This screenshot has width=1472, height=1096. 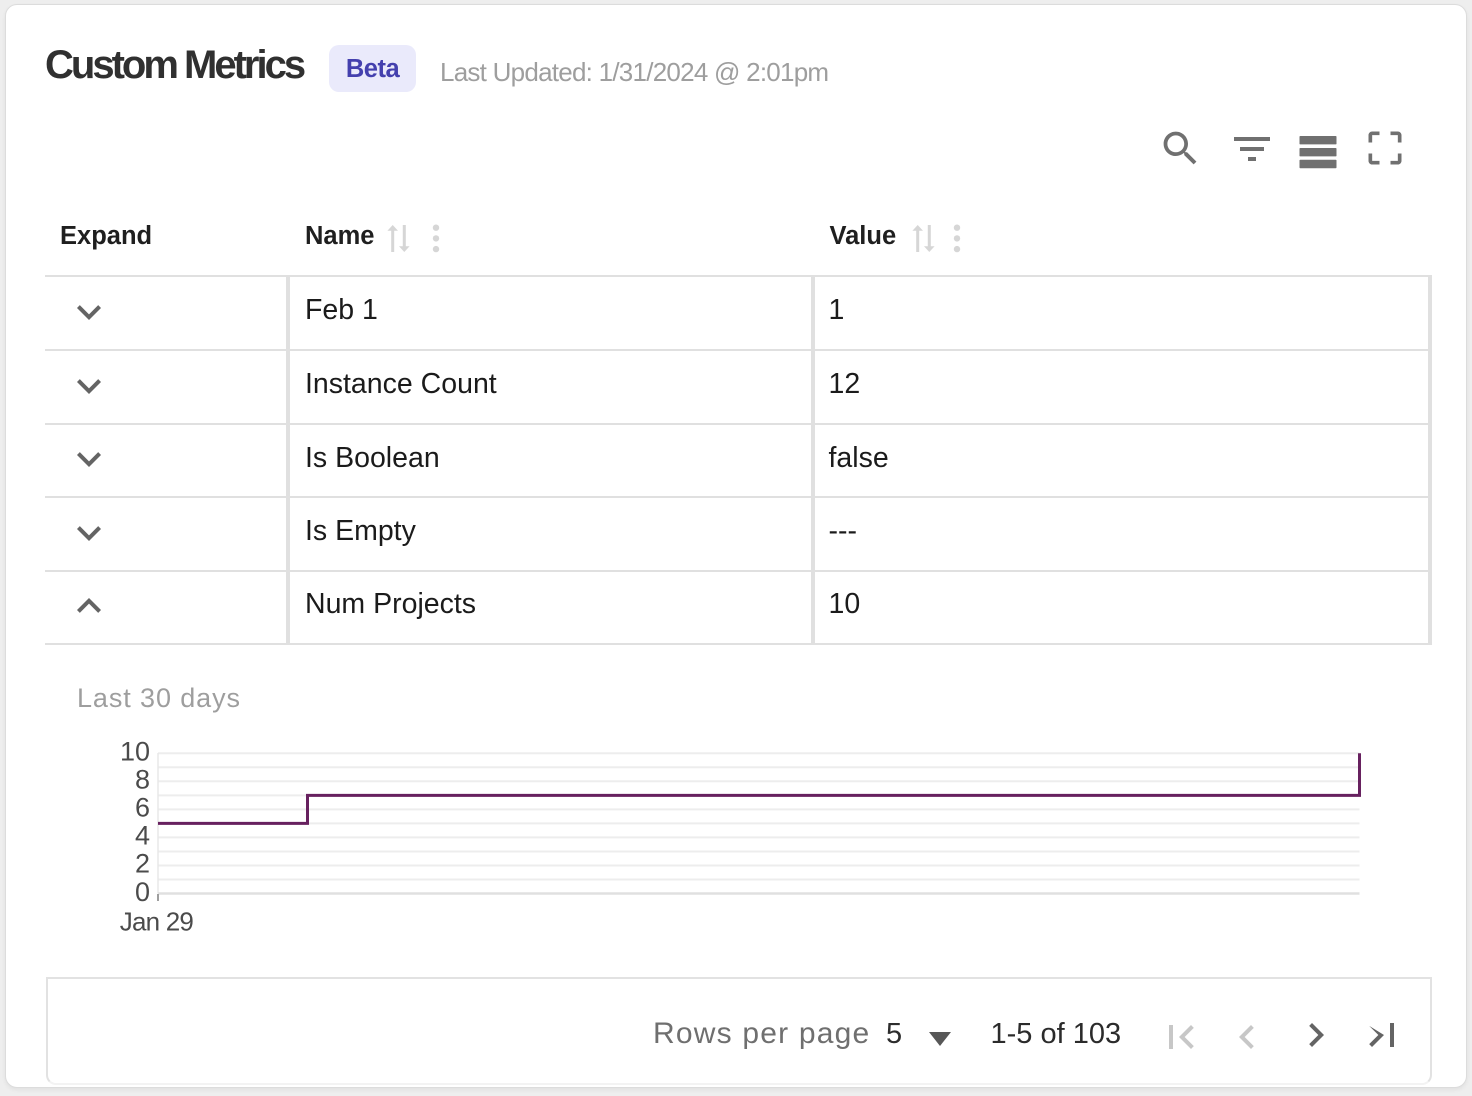 What do you see at coordinates (142, 780) in the screenshot?
I see `svg-text: 8` at bounding box center [142, 780].